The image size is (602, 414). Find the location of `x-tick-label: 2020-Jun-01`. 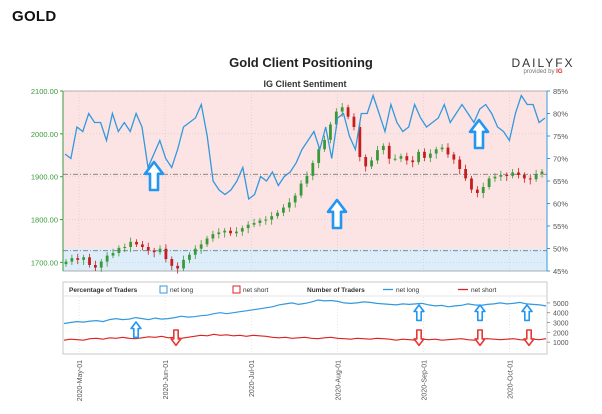

x-tick-label: 2020-Jun-01 is located at coordinates (166, 379).